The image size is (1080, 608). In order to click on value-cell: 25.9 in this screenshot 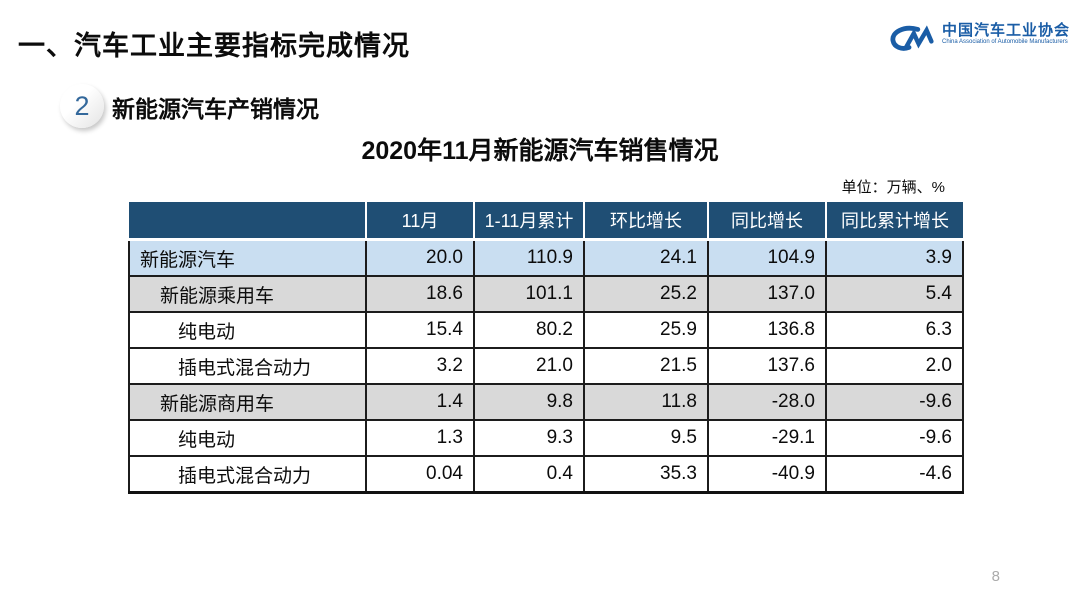, I will do `click(646, 330)`.